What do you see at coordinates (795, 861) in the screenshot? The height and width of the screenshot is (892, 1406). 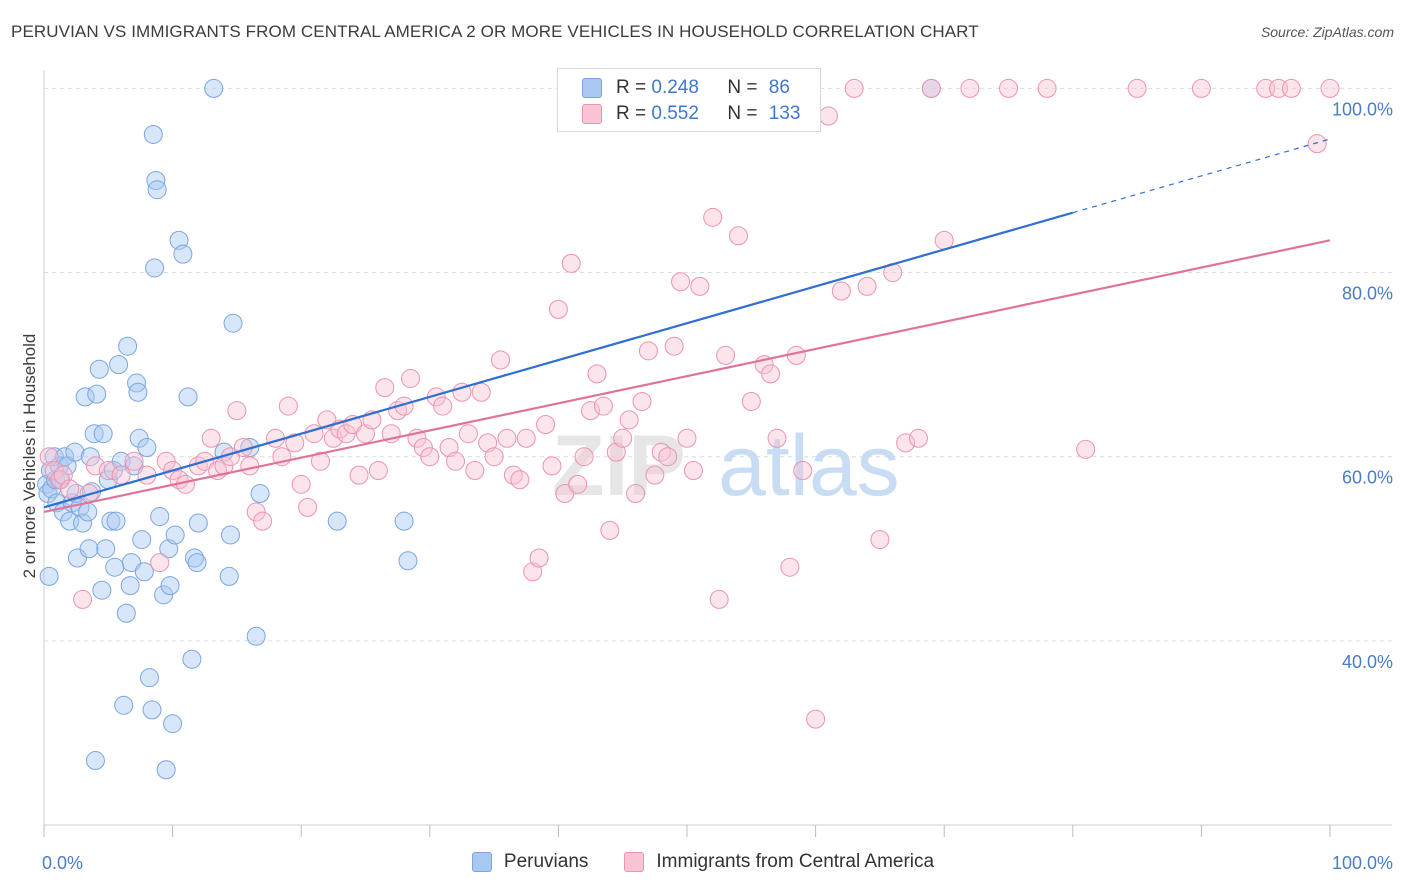 I see `legend-label-central-america: Immigrants from Central America` at bounding box center [795, 861].